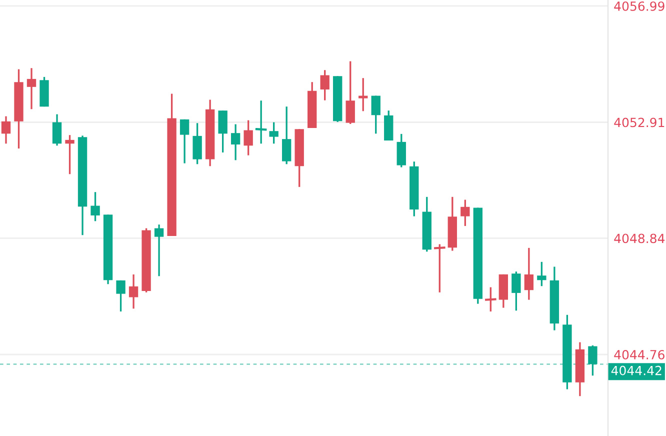 This screenshot has width=666, height=436. I want to click on y-tick-label: 4048.84, so click(639, 239).